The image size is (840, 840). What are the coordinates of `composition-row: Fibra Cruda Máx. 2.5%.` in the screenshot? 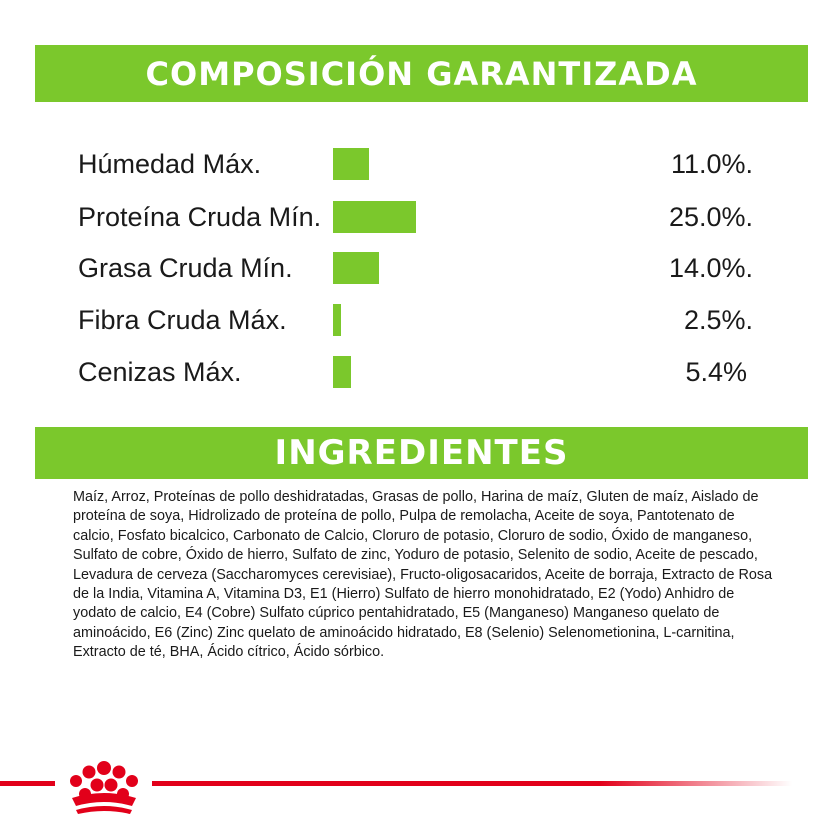 It's located at (420, 320).